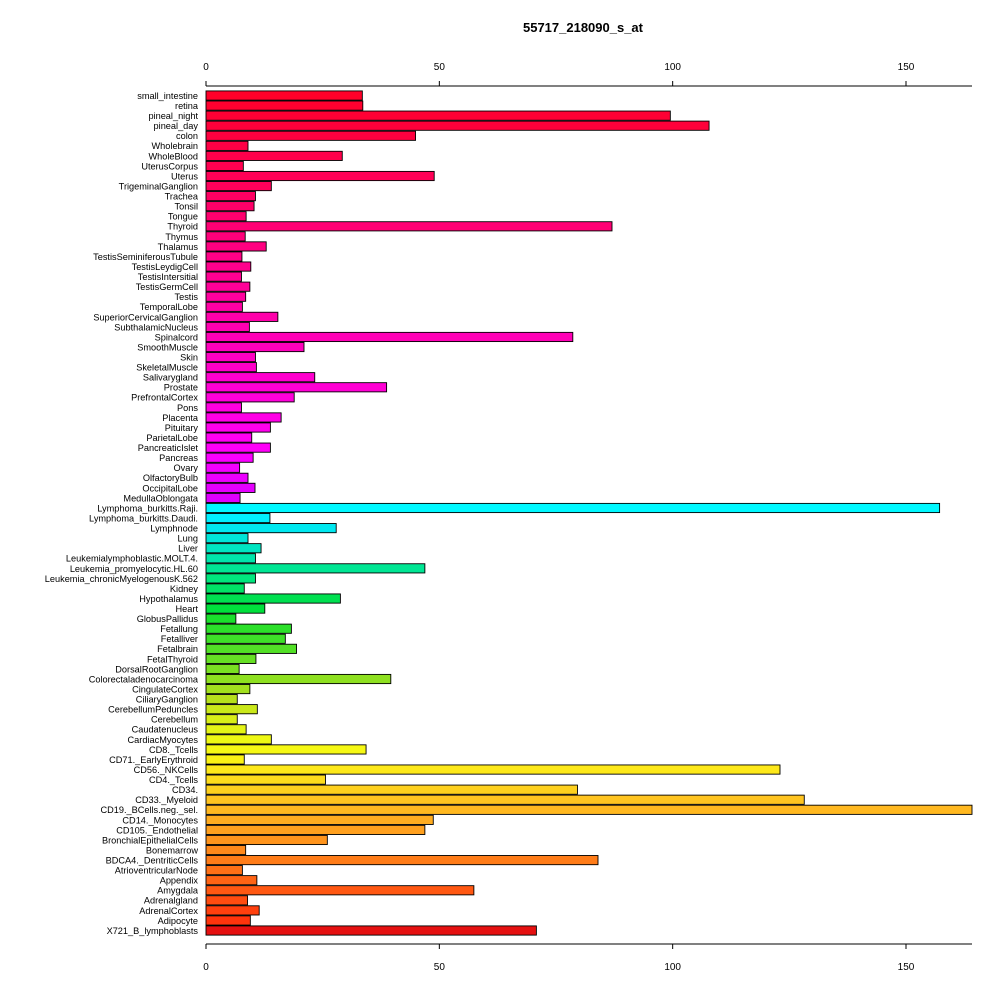 The width and height of the screenshot is (1000, 1000). Describe the element at coordinates (168, 599) in the screenshot. I see `category-label: Hypothalamus` at that location.